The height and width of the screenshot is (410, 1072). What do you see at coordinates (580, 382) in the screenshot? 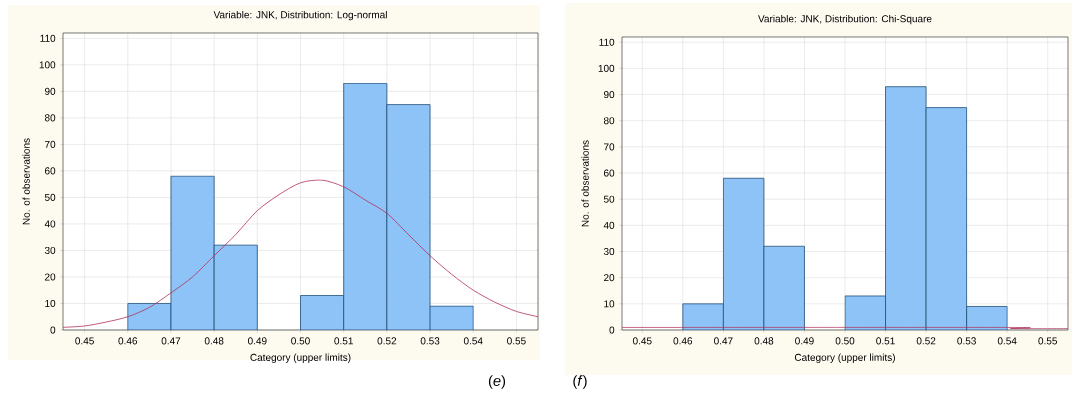
I see `text: (f)` at bounding box center [580, 382].